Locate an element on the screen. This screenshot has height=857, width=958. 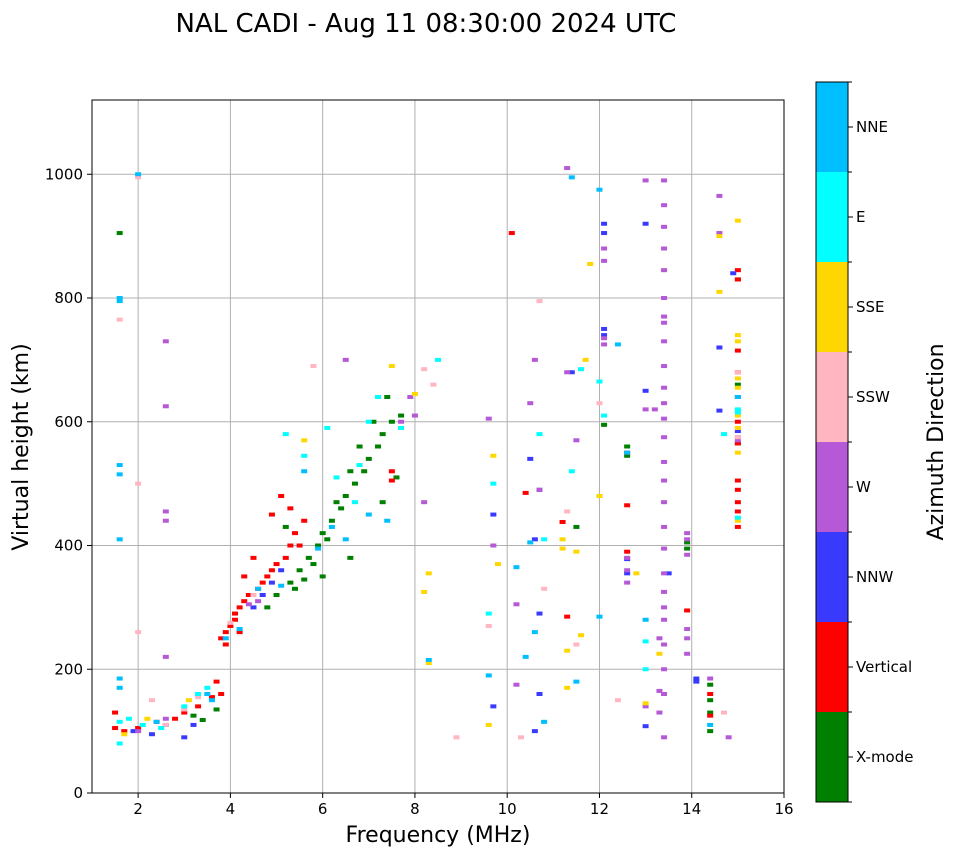
x-axis-label: Frequency (MHz) is located at coordinates (438, 835).